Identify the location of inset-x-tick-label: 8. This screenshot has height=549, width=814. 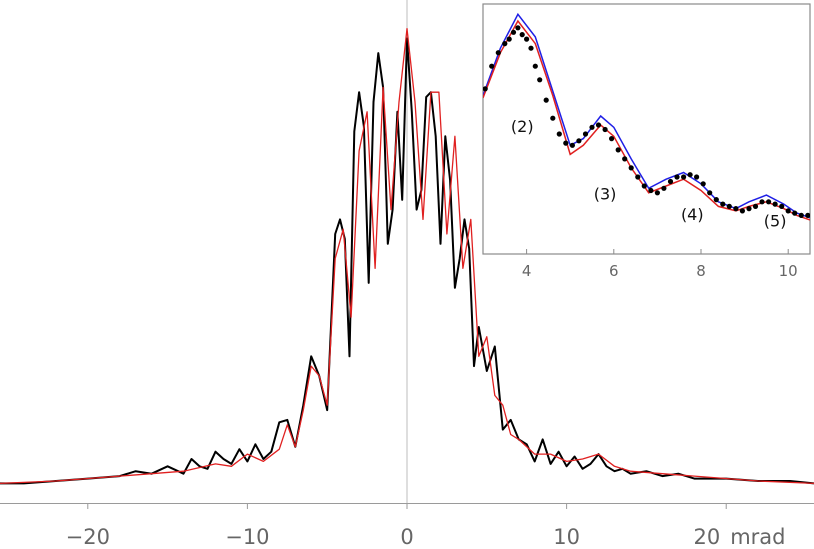
(701, 271).